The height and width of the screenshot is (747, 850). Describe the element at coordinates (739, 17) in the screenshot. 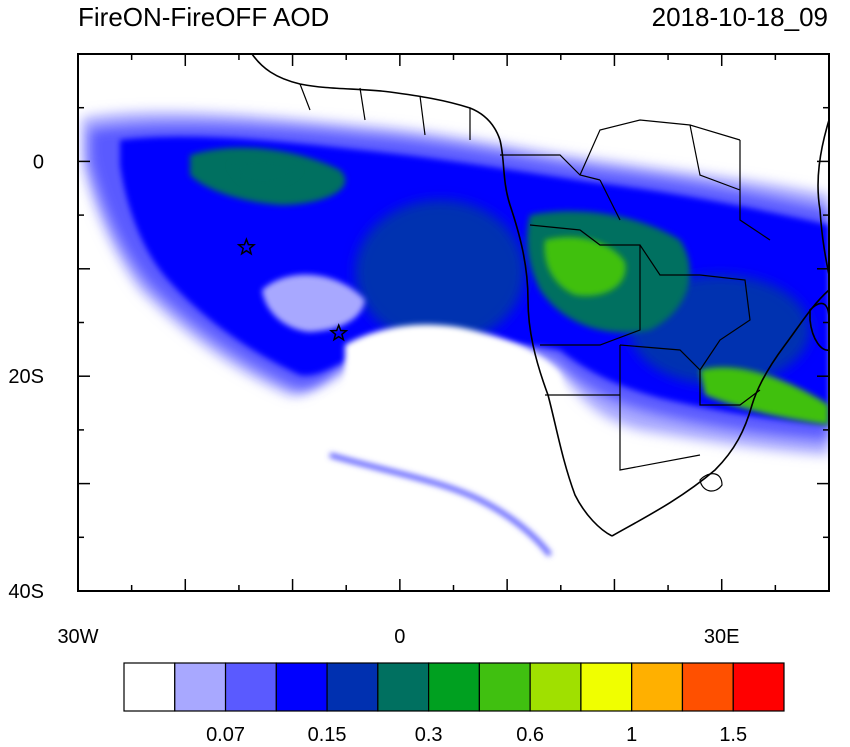

I see `map-timestamp: 2018-10-18_09` at that location.